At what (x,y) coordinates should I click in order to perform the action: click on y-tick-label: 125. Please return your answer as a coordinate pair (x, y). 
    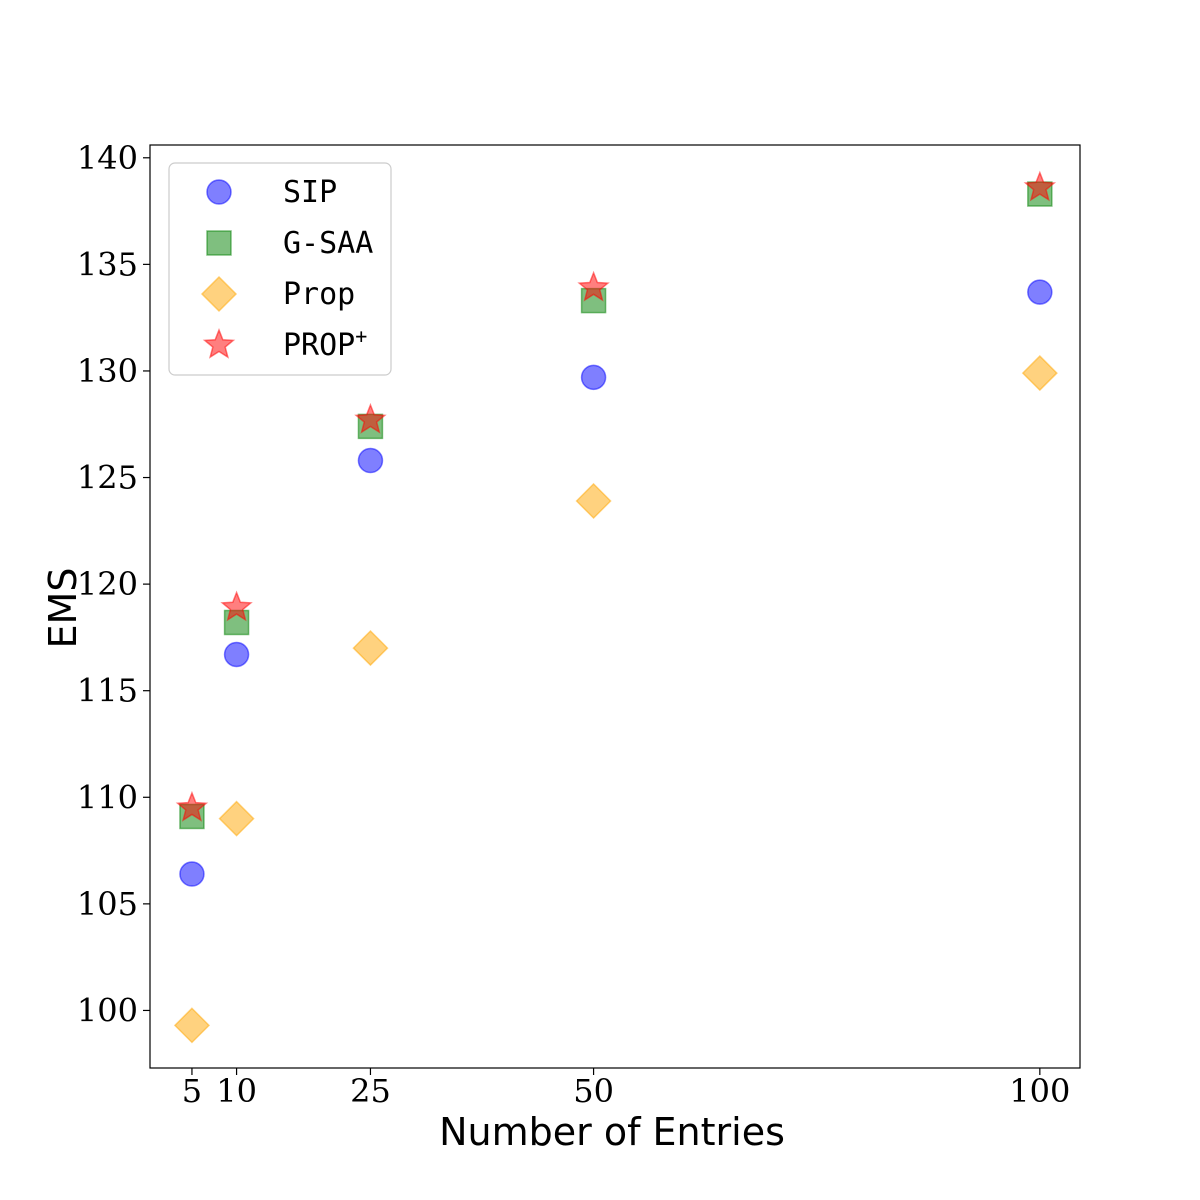
    Looking at the image, I should click on (107, 478).